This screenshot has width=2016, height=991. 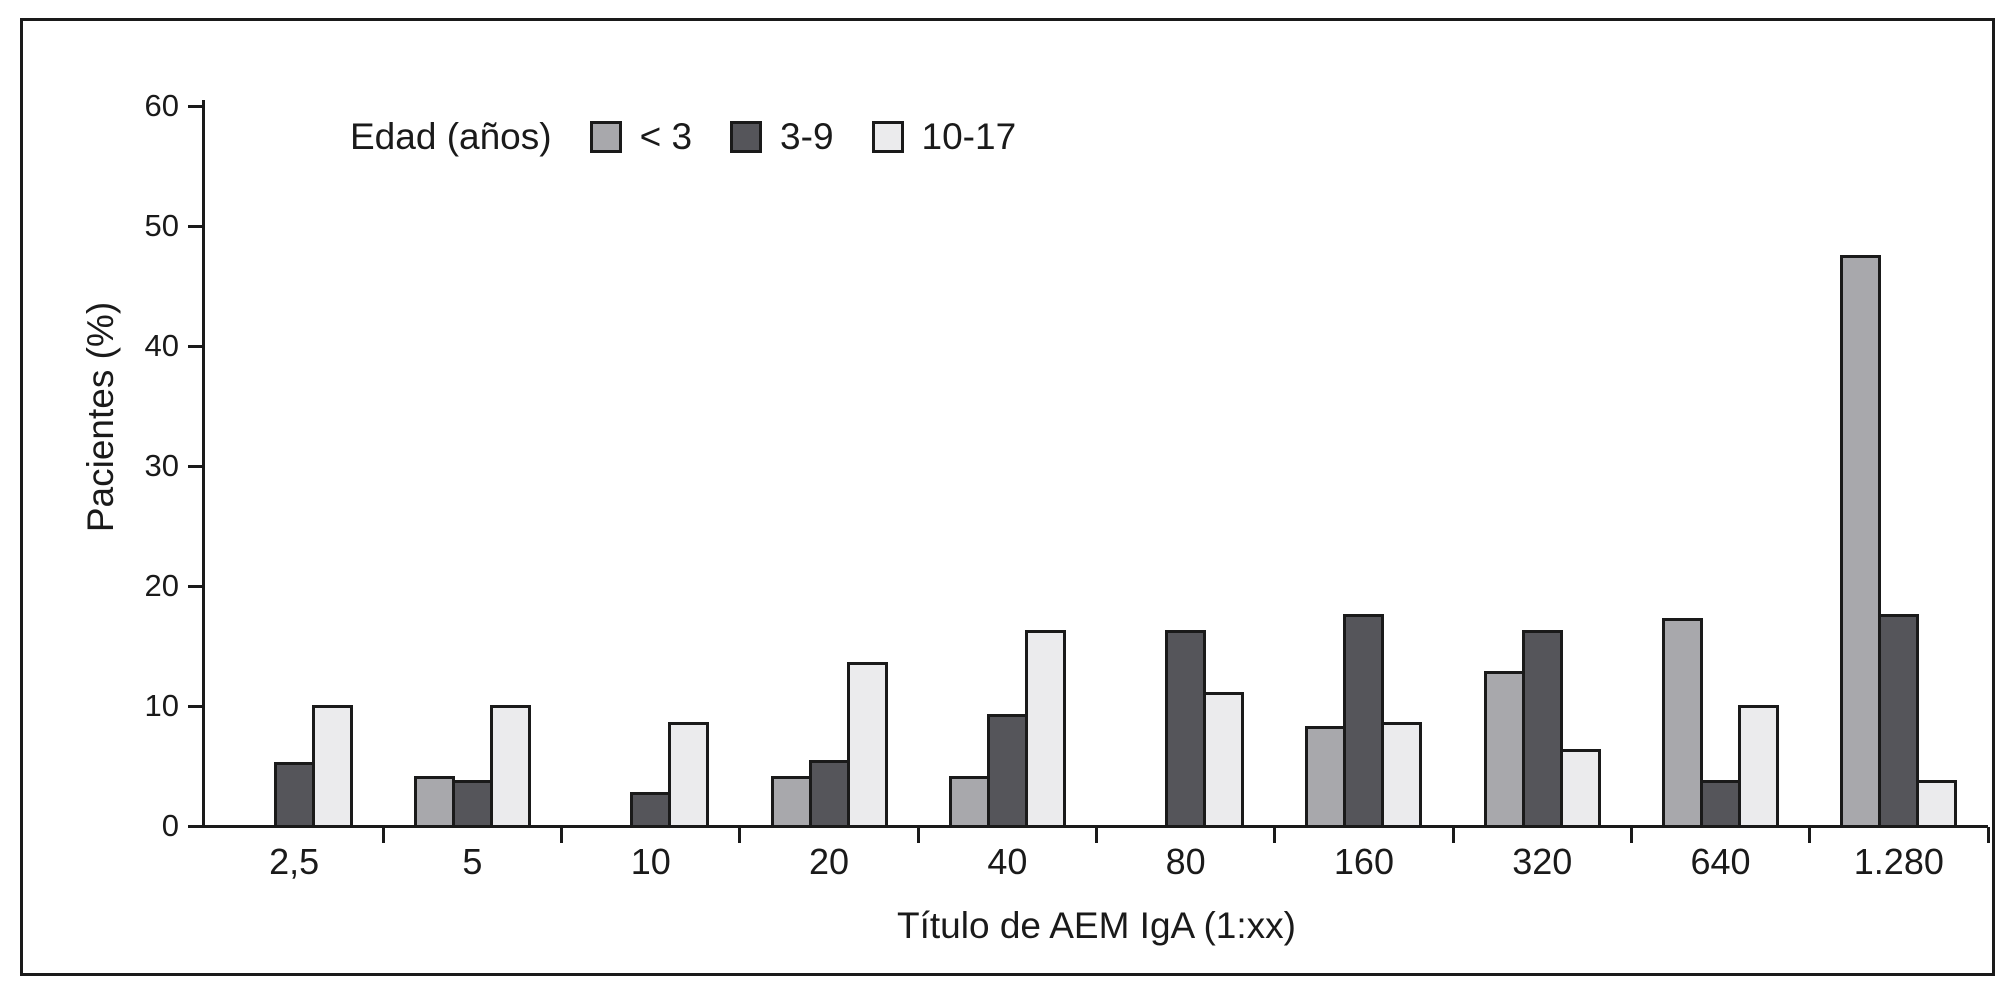 I want to click on legend-title: Edad (años), so click(x=451, y=136).